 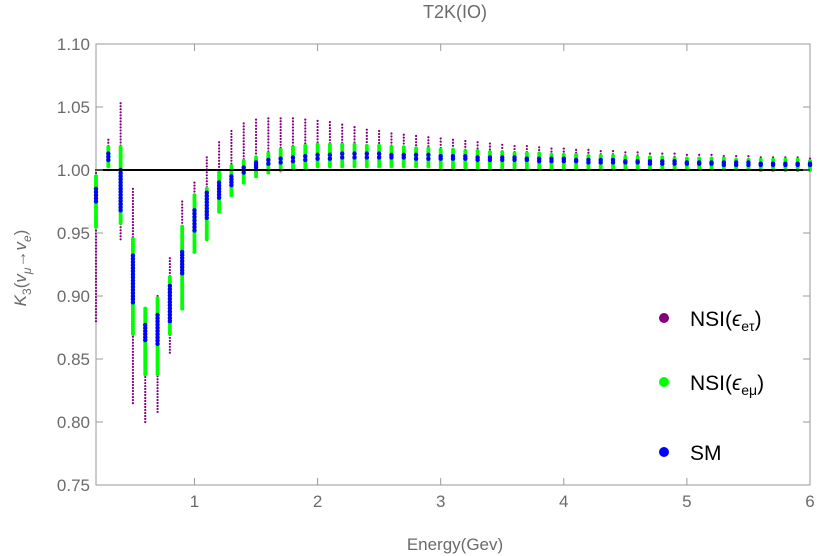 What do you see at coordinates (20, 233) in the screenshot?
I see `y-axis-title-close: )` at bounding box center [20, 233].